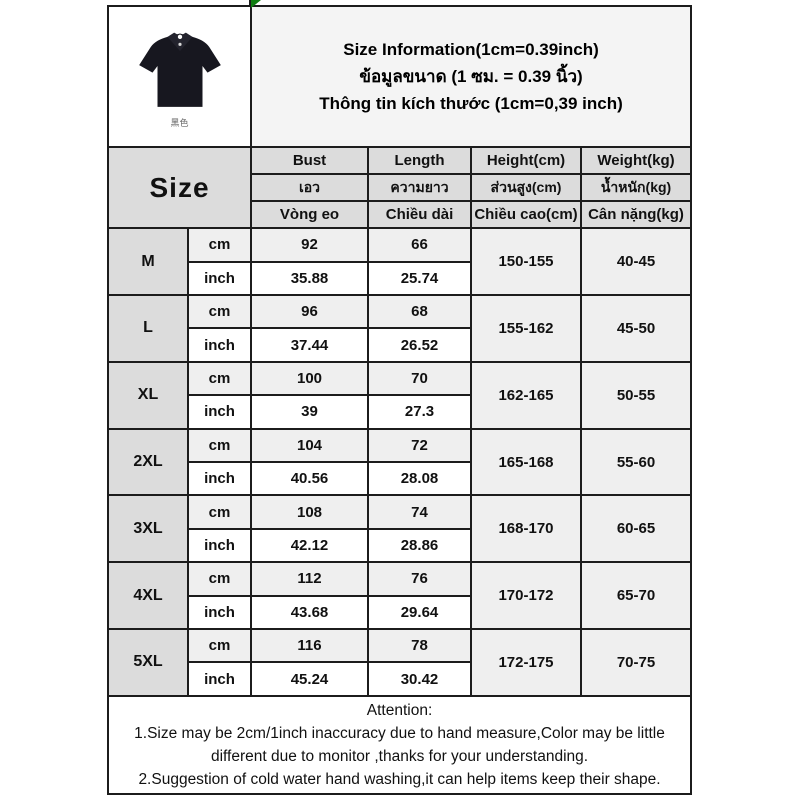  I want to click on weight-range-cell: 55-60, so click(636, 462).